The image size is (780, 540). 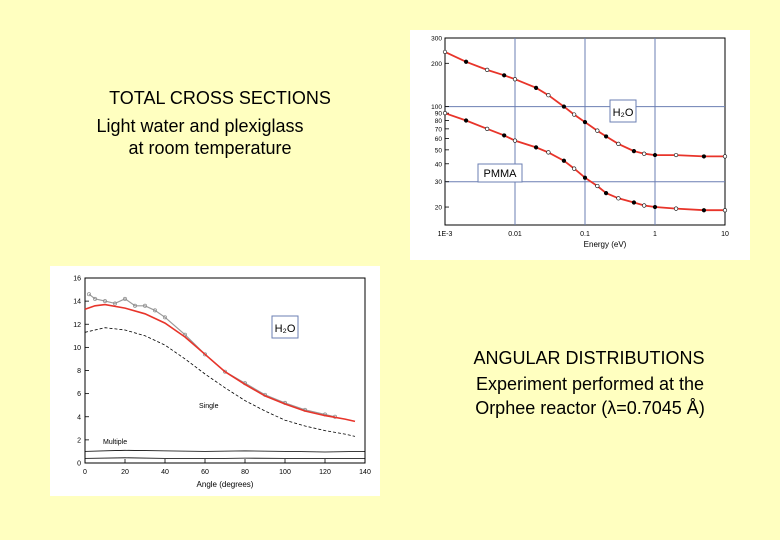 What do you see at coordinates (605, 244) in the screenshot?
I see `chart1-x-axis-label: Energy (eV)` at bounding box center [605, 244].